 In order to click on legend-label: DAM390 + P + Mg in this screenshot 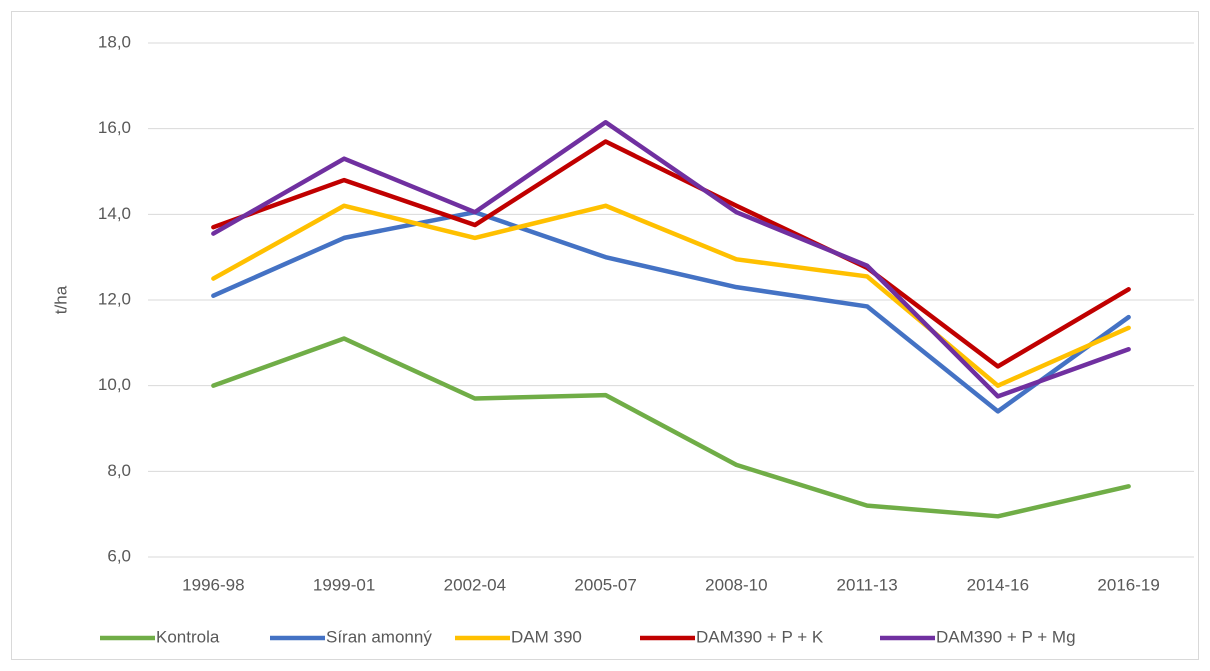, I will do `click(1006, 636)`.